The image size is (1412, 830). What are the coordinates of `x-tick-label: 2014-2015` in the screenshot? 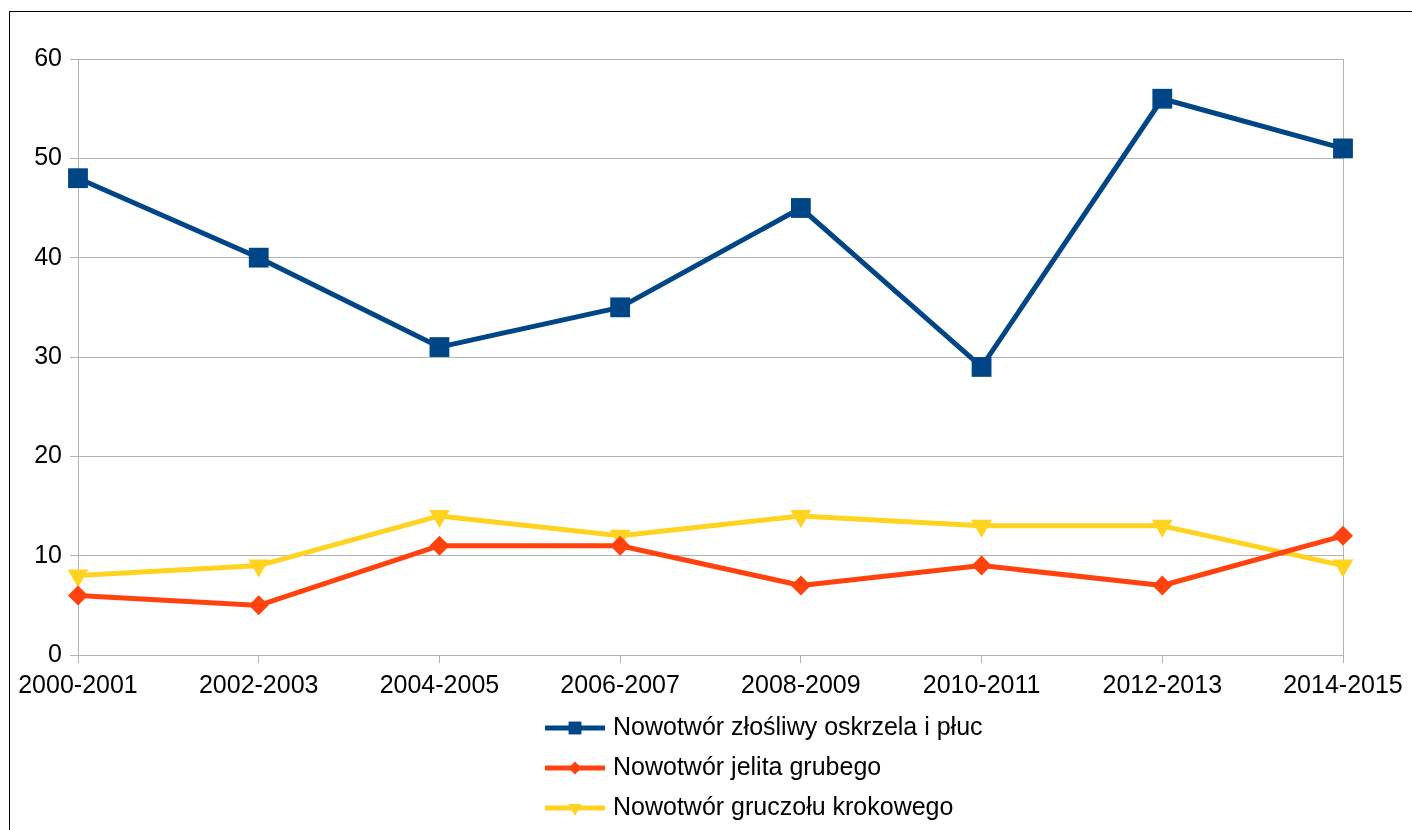 It's located at (1343, 683).